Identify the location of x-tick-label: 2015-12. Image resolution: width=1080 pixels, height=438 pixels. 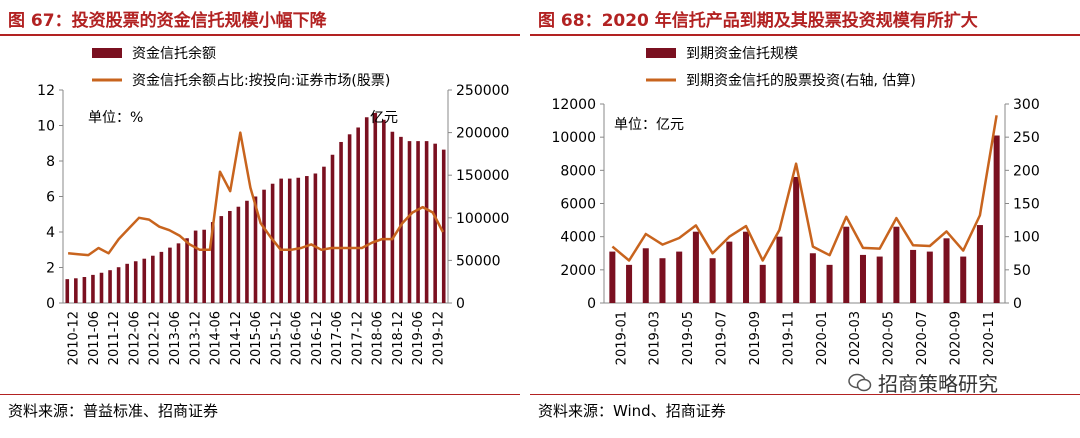
(276, 338).